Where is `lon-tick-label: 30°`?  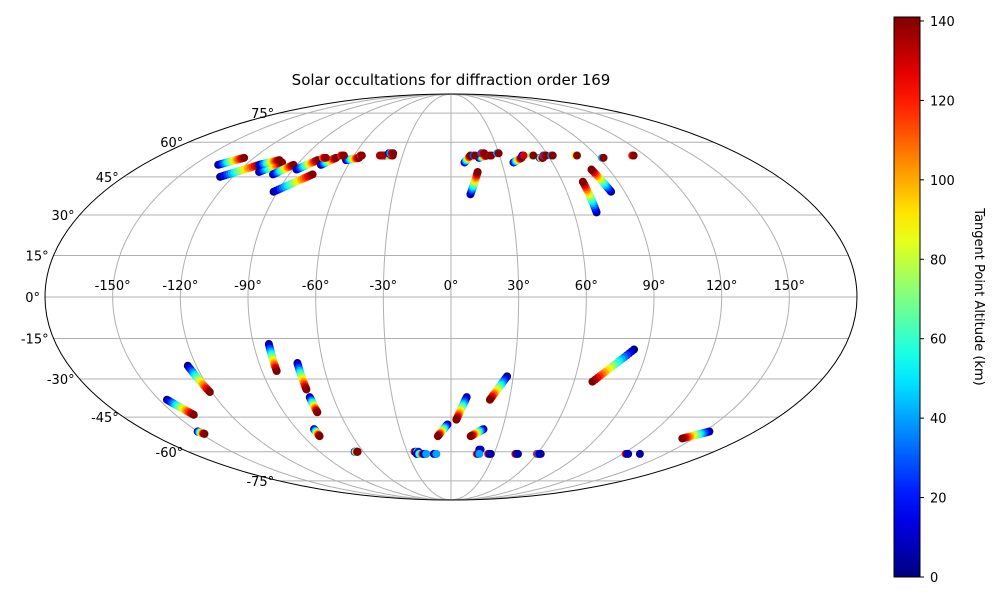
lon-tick-label: 30° is located at coordinates (518, 286).